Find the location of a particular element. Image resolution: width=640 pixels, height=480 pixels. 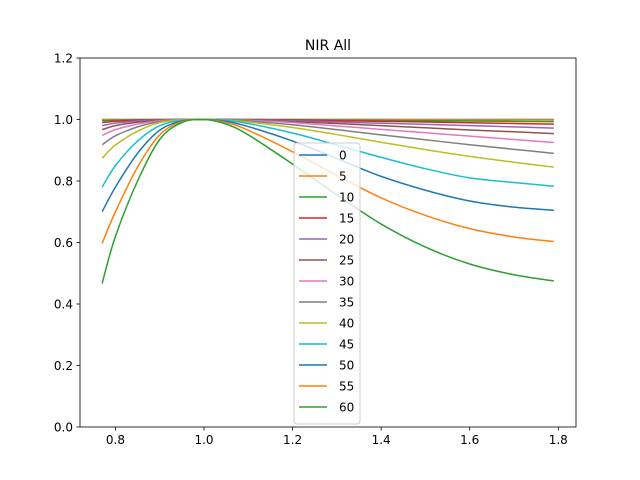

y-tick-label: 0.6 is located at coordinates (63, 243).